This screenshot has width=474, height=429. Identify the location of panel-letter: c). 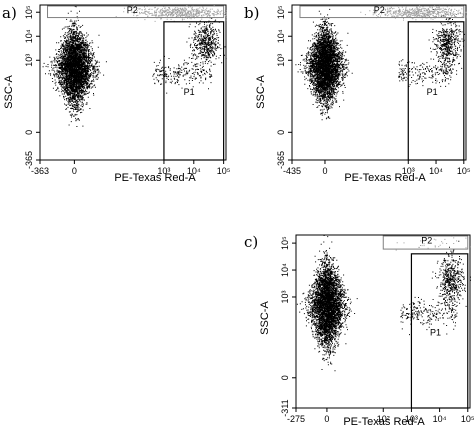
(251, 242).